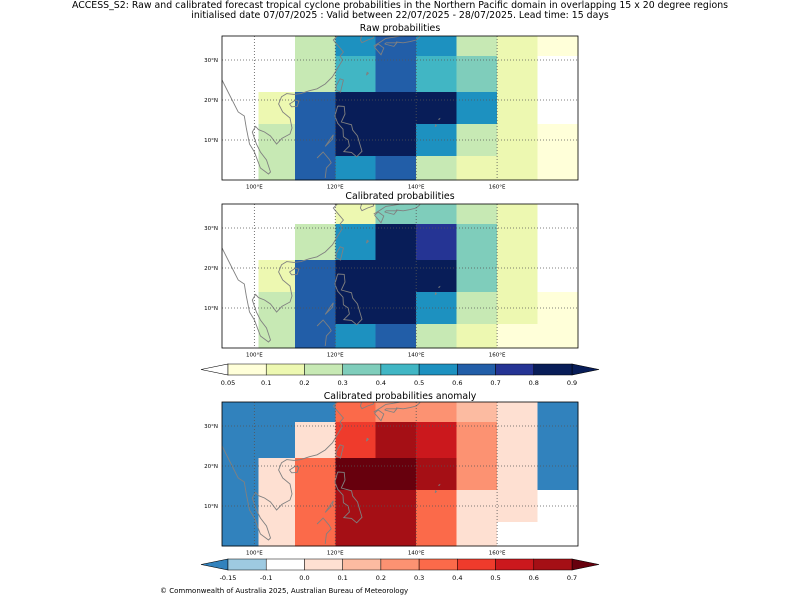  I want to click on heatmap-cell-raw-r2-c1, so click(277, 108).